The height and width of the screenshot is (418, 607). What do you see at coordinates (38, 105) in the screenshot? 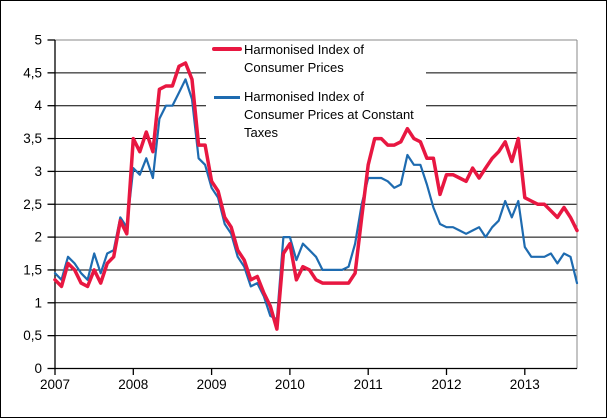
I see `y-axis-tick-label: 4` at bounding box center [38, 105].